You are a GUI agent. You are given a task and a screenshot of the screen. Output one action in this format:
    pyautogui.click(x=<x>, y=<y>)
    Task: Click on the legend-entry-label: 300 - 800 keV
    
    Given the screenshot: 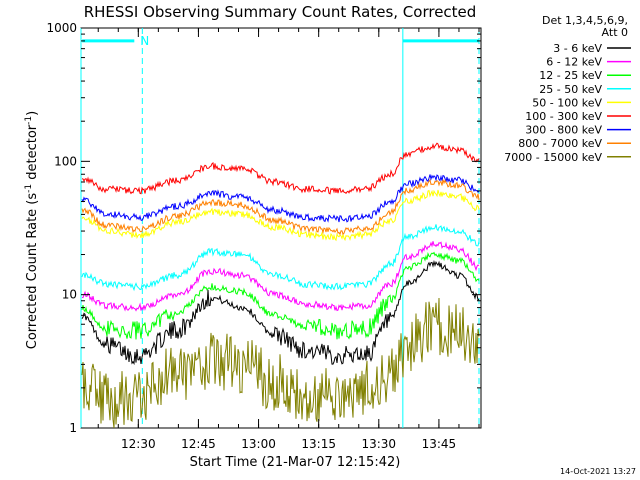 What is the action you would take?
    pyautogui.click(x=563, y=130)
    